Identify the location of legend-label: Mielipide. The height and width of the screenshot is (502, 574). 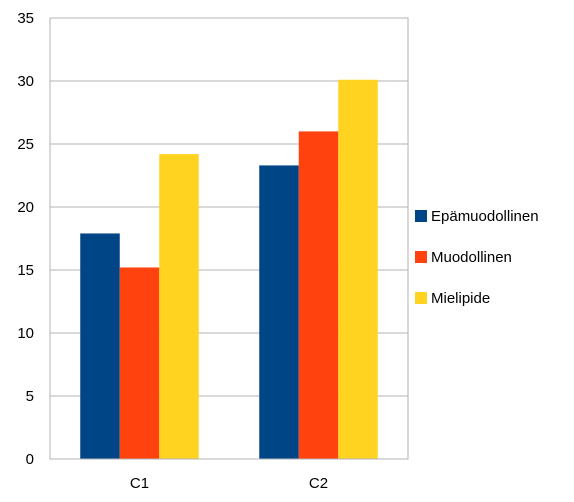
(460, 298).